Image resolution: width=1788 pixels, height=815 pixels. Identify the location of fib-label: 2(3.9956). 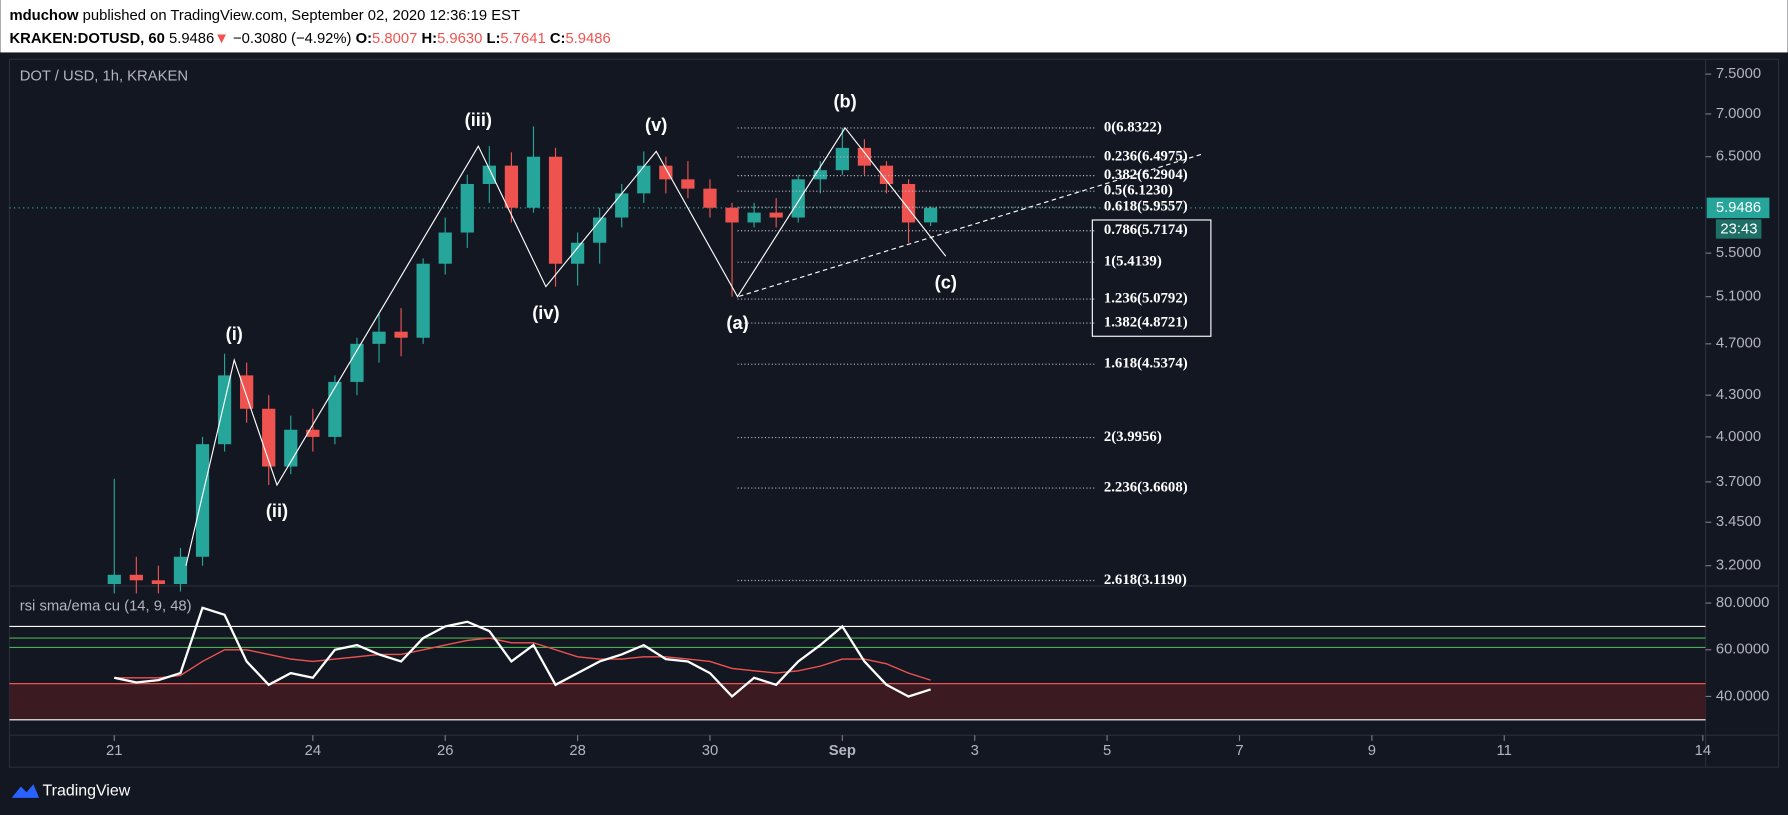
(1133, 437).